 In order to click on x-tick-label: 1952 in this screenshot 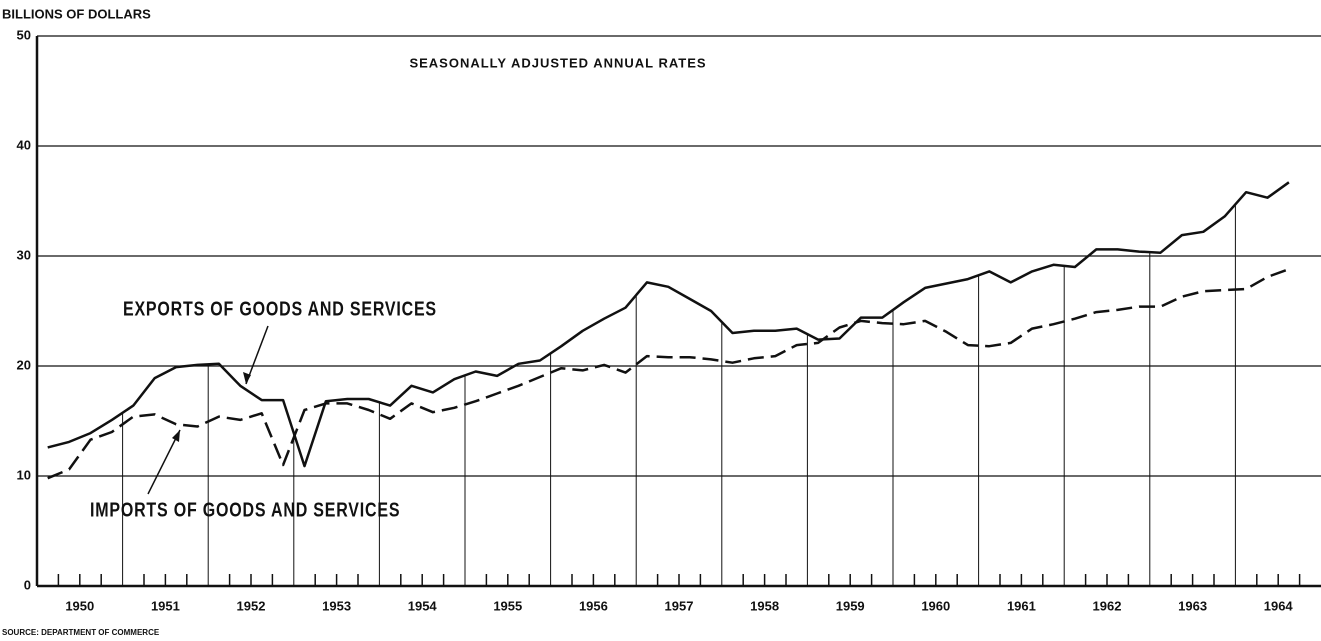, I will do `click(251, 605)`.